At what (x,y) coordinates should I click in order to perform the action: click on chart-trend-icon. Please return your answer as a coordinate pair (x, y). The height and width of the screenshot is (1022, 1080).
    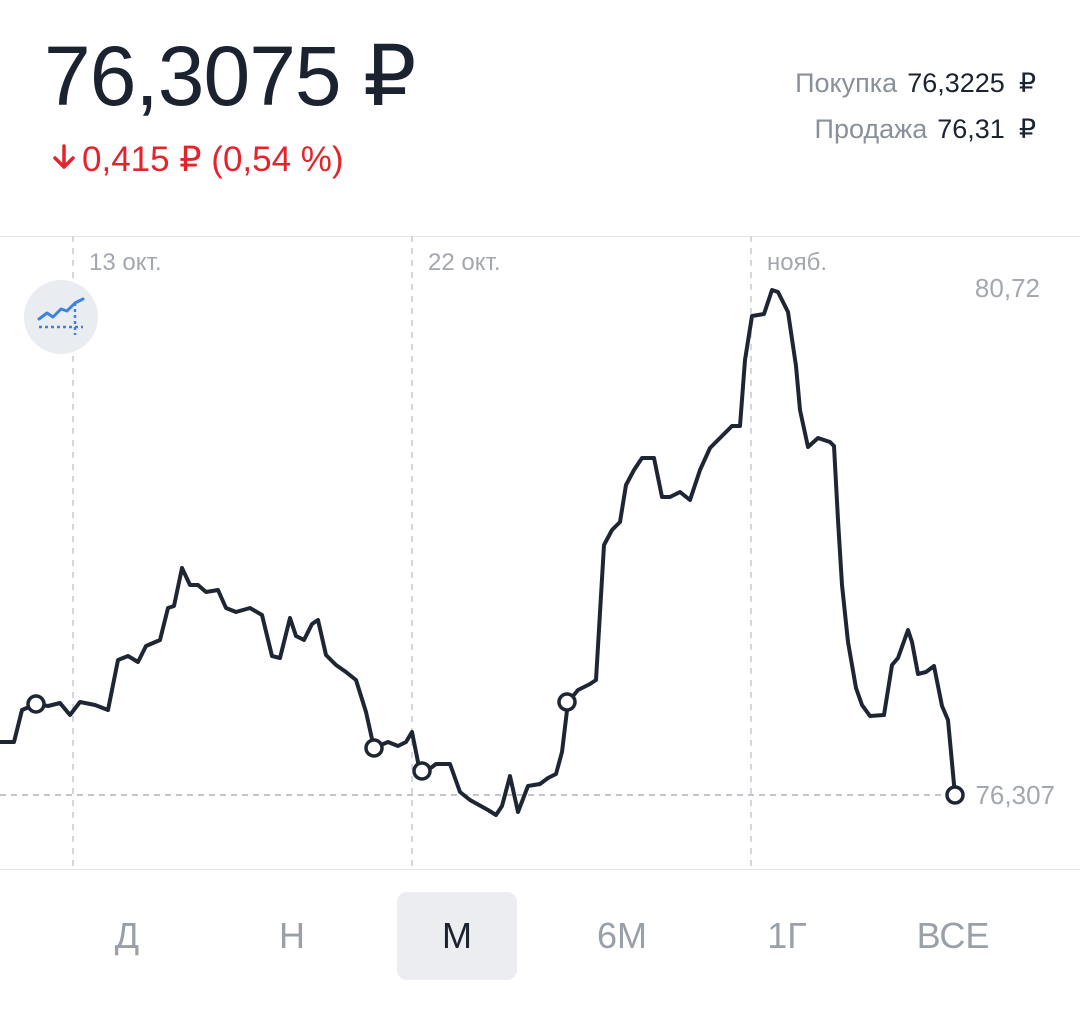
    Looking at the image, I should click on (61, 317).